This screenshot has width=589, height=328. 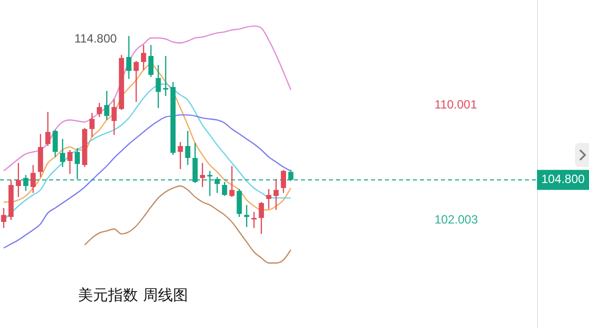 I want to click on annotation: 114.800, so click(x=96, y=38).